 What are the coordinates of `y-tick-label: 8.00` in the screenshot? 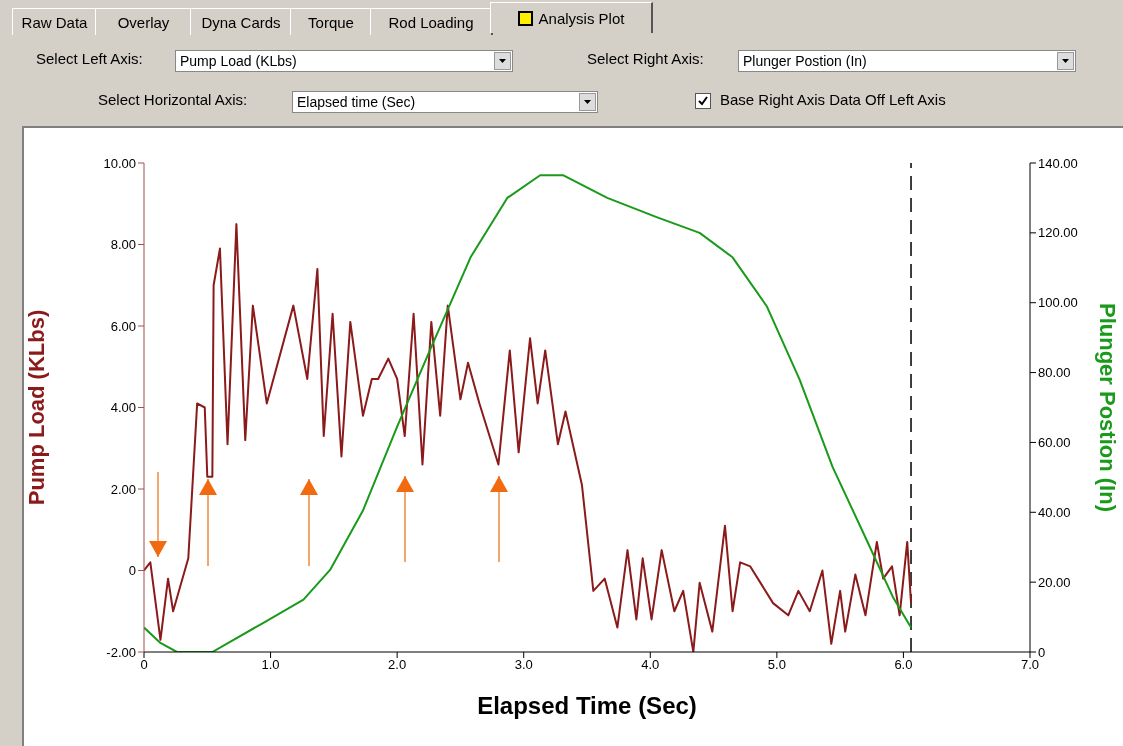 It's located at (123, 245).